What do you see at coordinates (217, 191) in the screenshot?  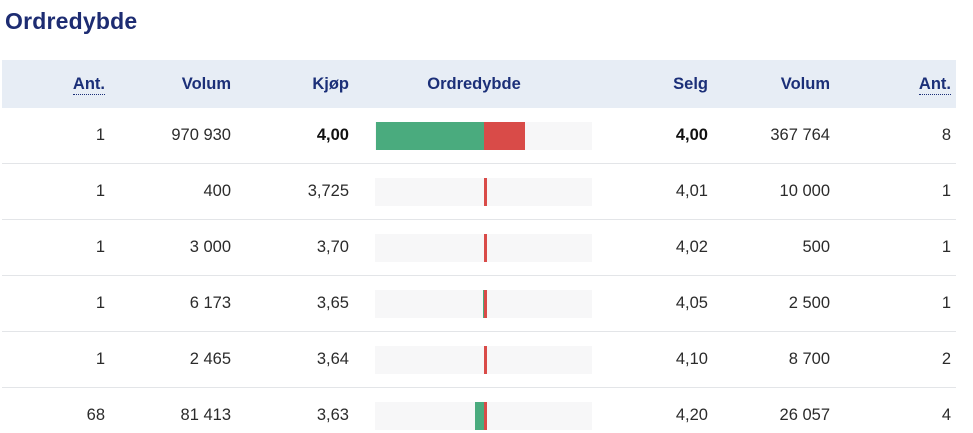 I see `volume-buy-cell: 400` at bounding box center [217, 191].